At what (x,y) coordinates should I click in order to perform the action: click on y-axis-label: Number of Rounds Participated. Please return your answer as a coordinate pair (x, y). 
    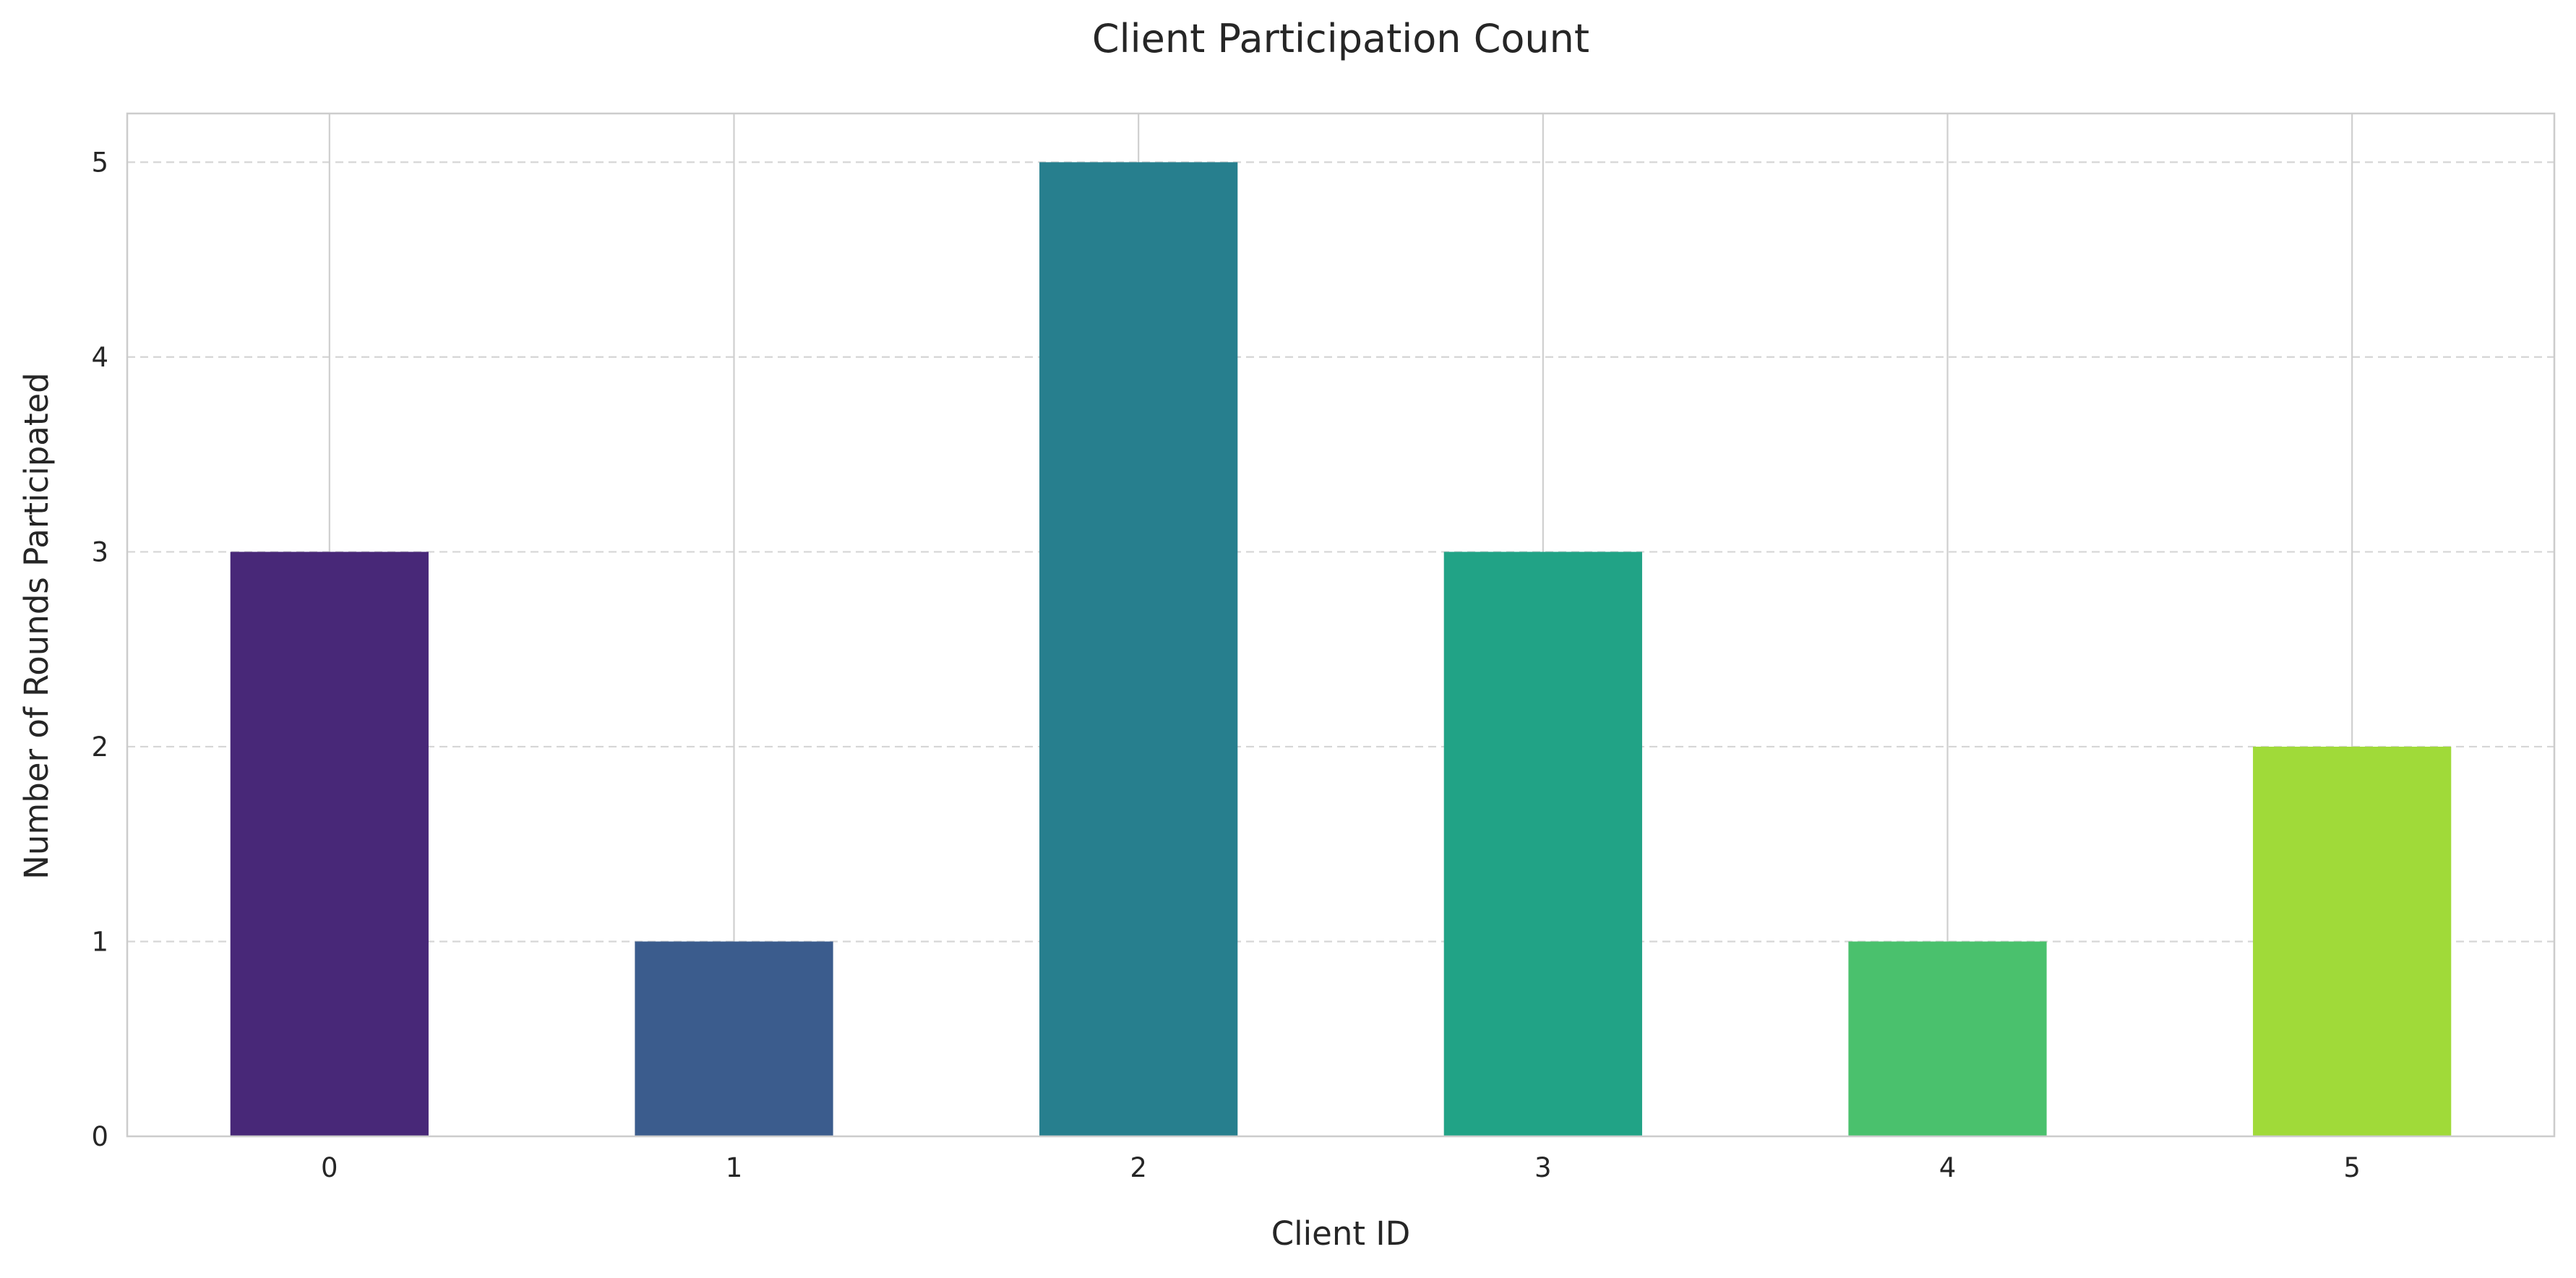
    Looking at the image, I should click on (37, 626).